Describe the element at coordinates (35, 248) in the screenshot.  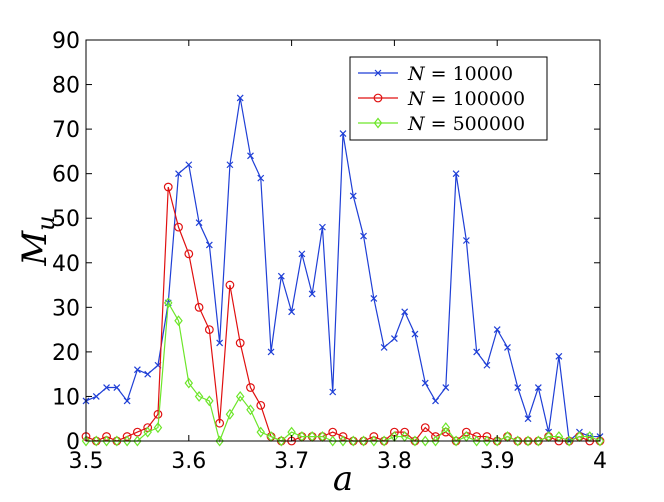
I see `y-axis-label-main: M` at that location.